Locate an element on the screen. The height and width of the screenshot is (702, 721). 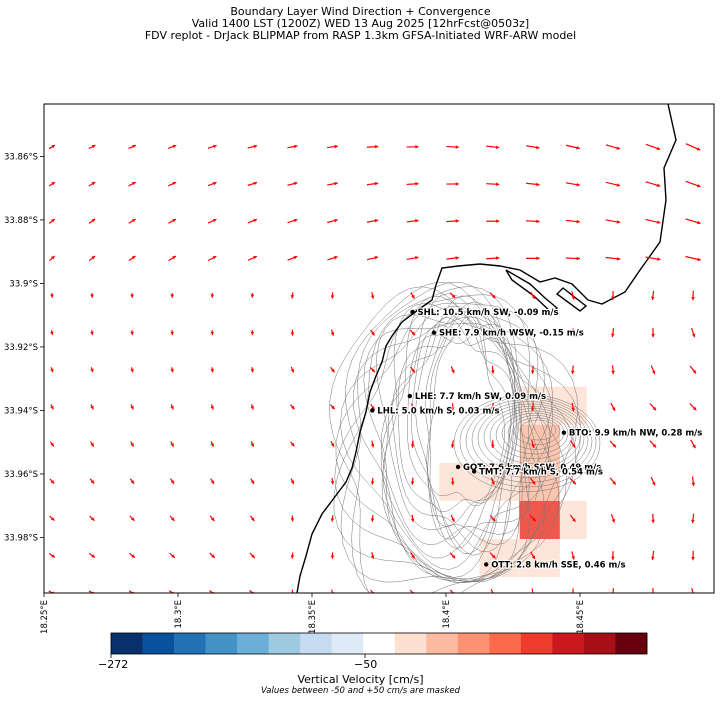
station-label-5: GOT: 7.6 km/h SSW, 0.49 m/s is located at coordinates (532, 468).